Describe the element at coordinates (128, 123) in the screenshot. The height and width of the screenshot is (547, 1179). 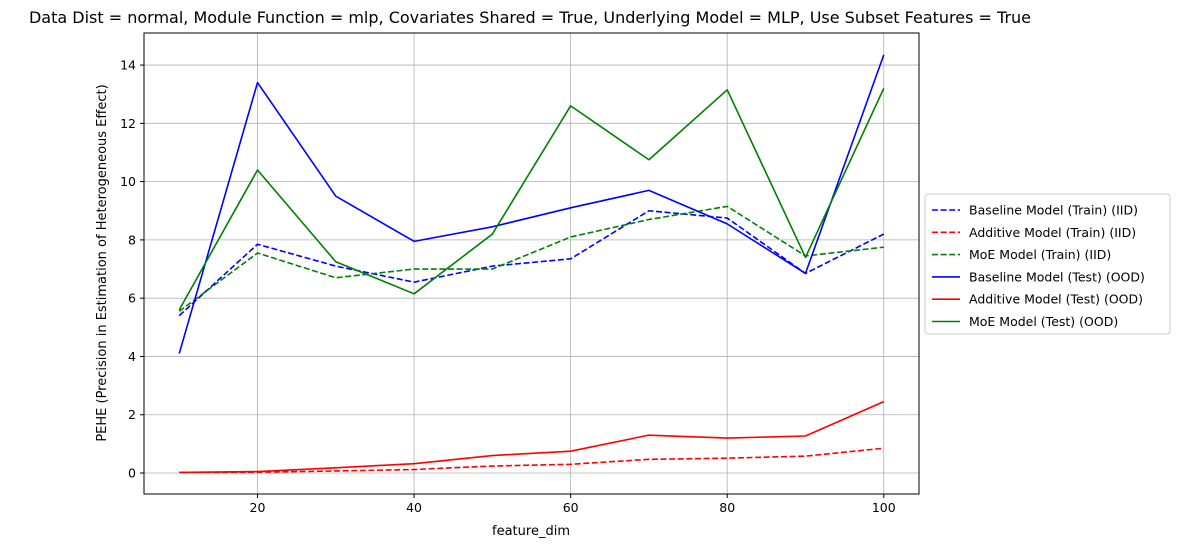
I see `y-tick-label: 12` at that location.